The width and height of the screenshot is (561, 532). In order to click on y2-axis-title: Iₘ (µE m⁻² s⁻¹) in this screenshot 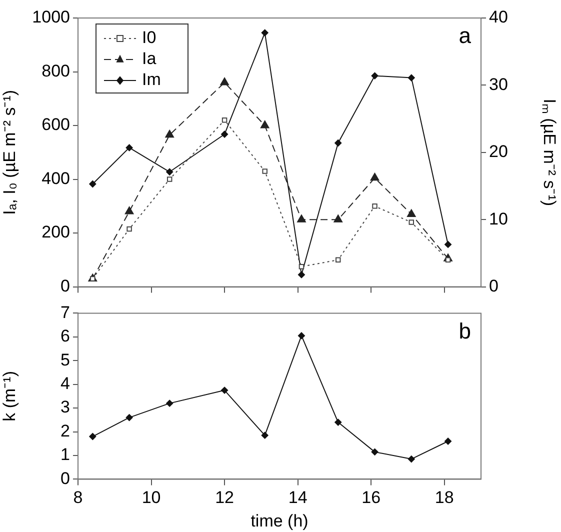, I will do `click(550, 152)`.